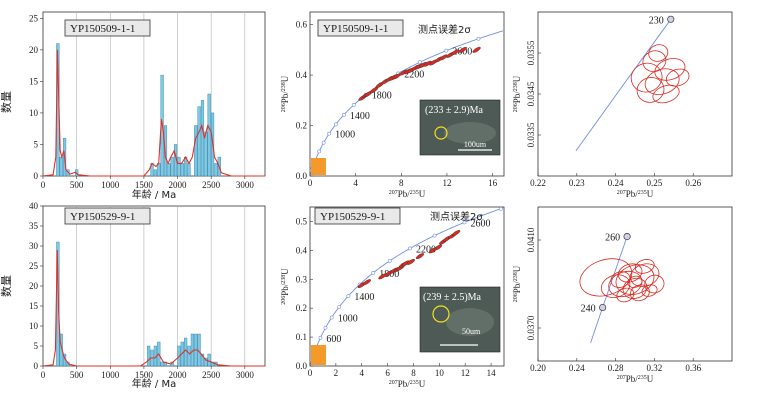  What do you see at coordinates (492, 373) in the screenshot?
I see `x-tick-label: 14` at bounding box center [492, 373].